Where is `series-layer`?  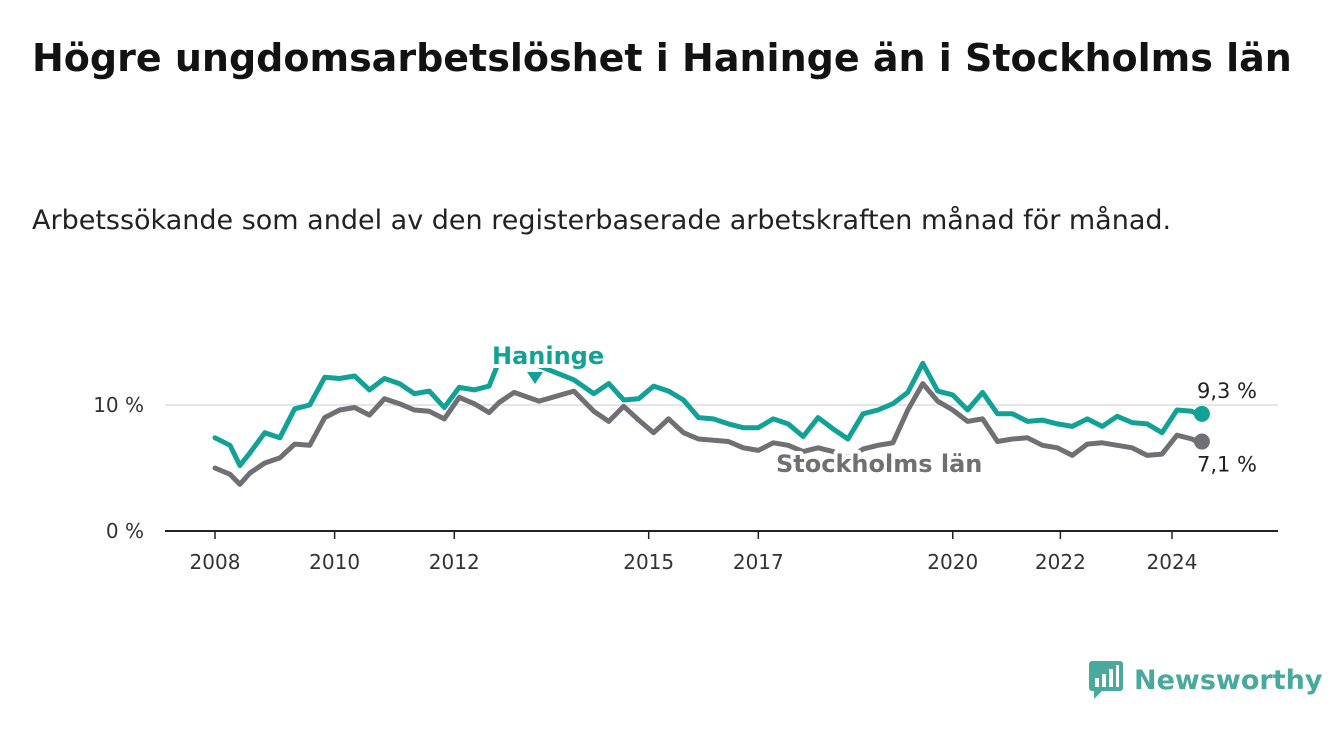 series-layer is located at coordinates (711, 417).